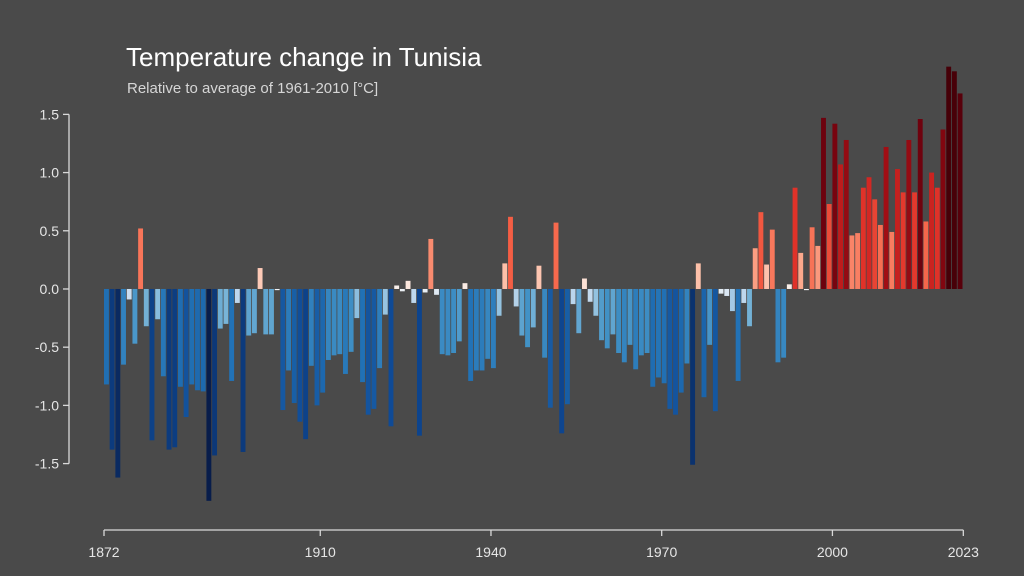  What do you see at coordinates (362, 335) in the screenshot?
I see `bar-1917` at bounding box center [362, 335].